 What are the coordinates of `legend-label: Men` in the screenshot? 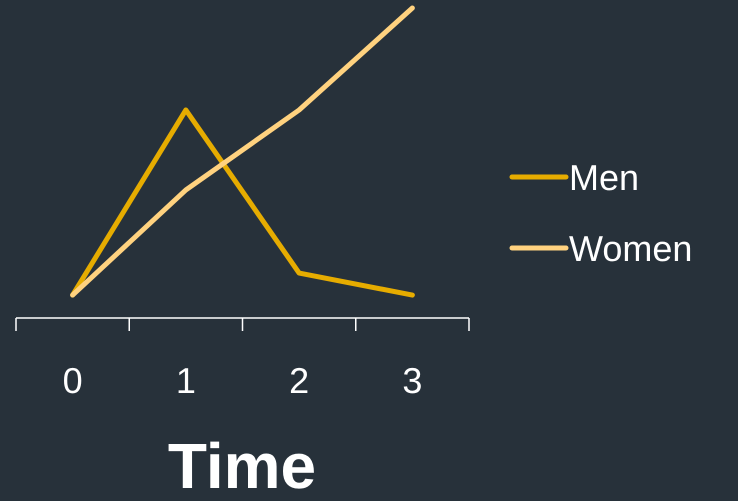 It's located at (604, 177).